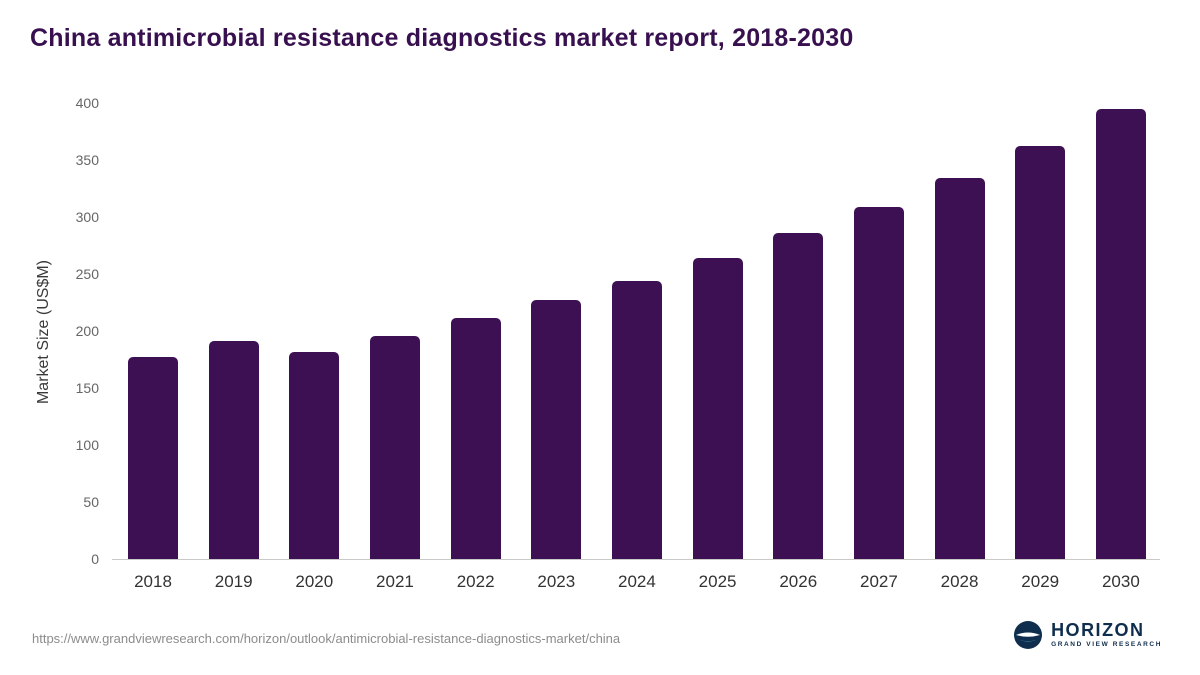 The width and height of the screenshot is (1200, 675). I want to click on bar-column: 2022, so click(475, 347).